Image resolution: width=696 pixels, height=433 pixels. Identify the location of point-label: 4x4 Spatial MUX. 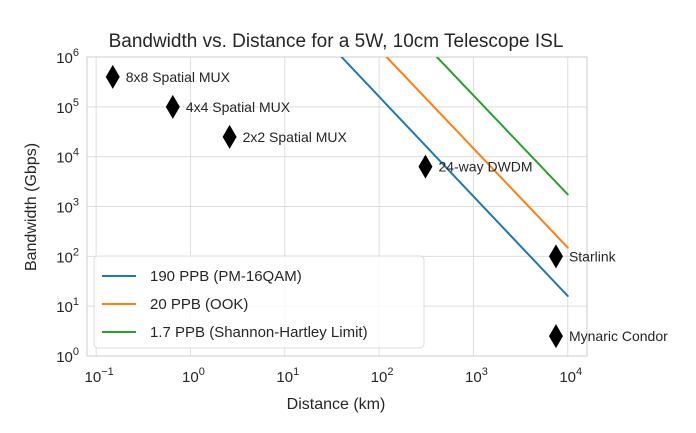
(238, 107).